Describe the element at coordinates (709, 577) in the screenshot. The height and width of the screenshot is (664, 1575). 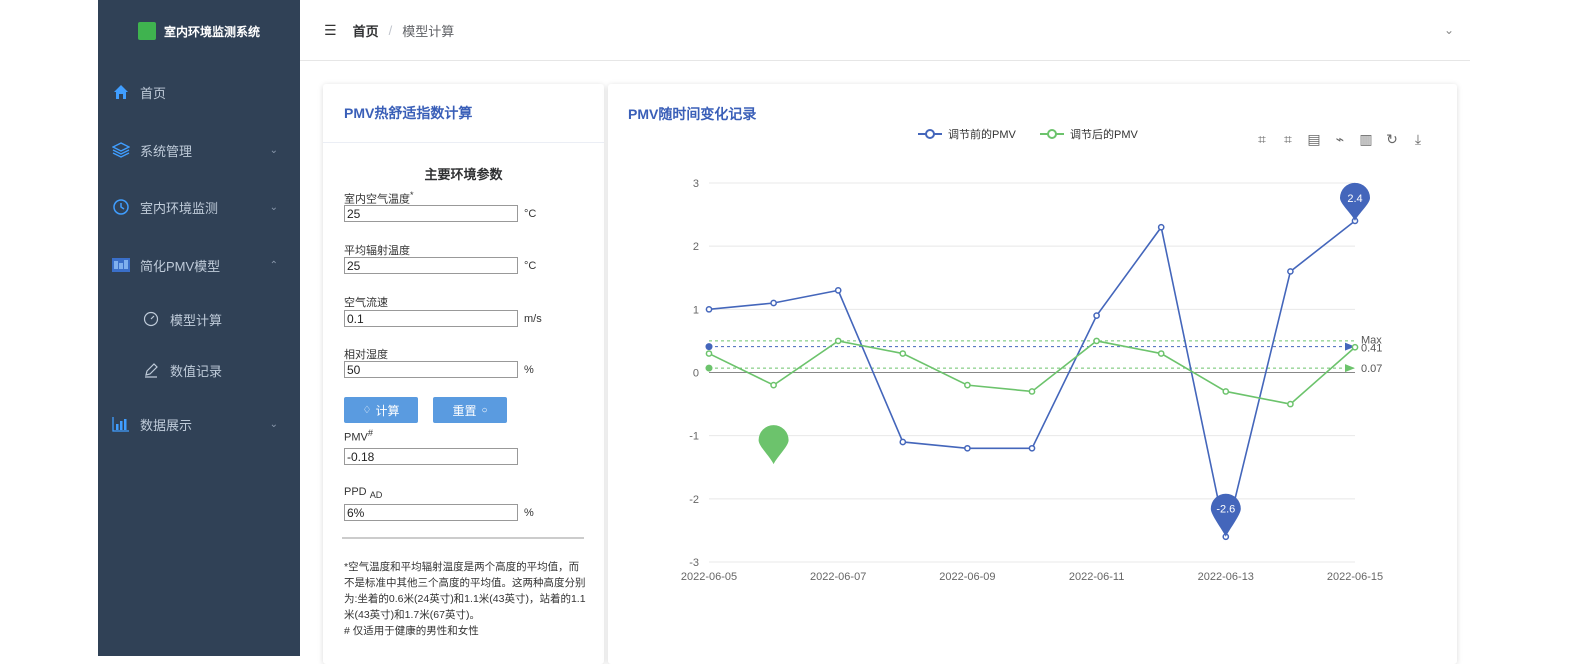
I see `x-tick-label: 2022-06-05` at that location.